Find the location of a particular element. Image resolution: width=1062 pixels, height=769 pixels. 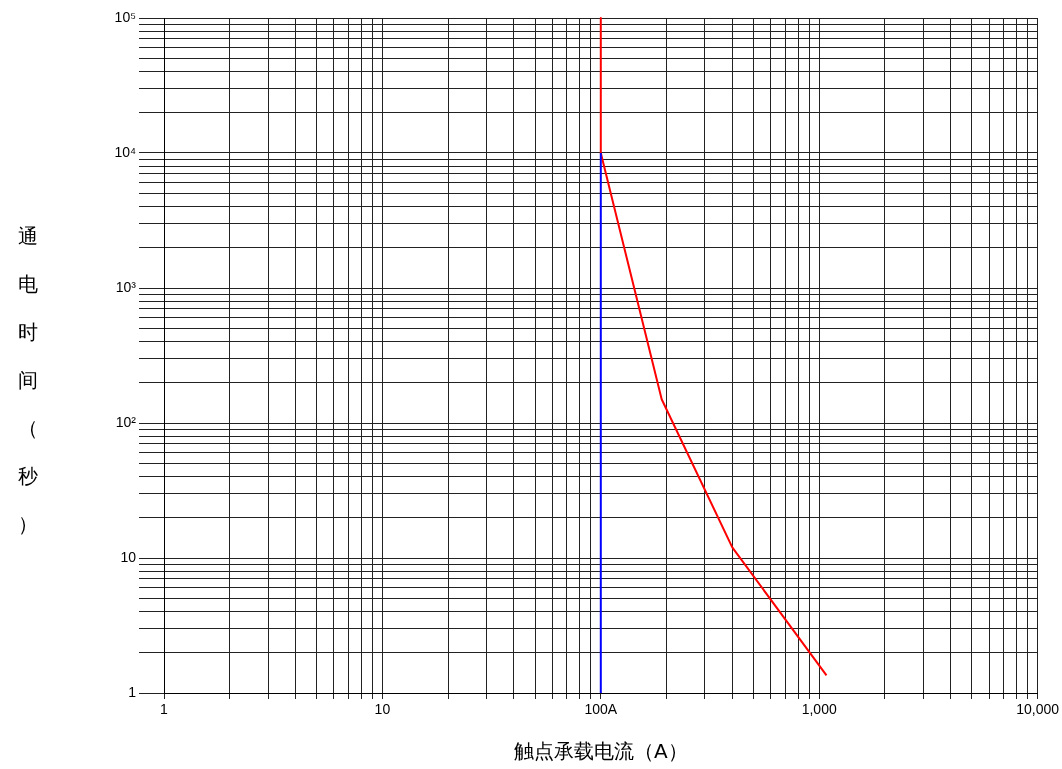

x-tick-label: 10 is located at coordinates (382, 709).